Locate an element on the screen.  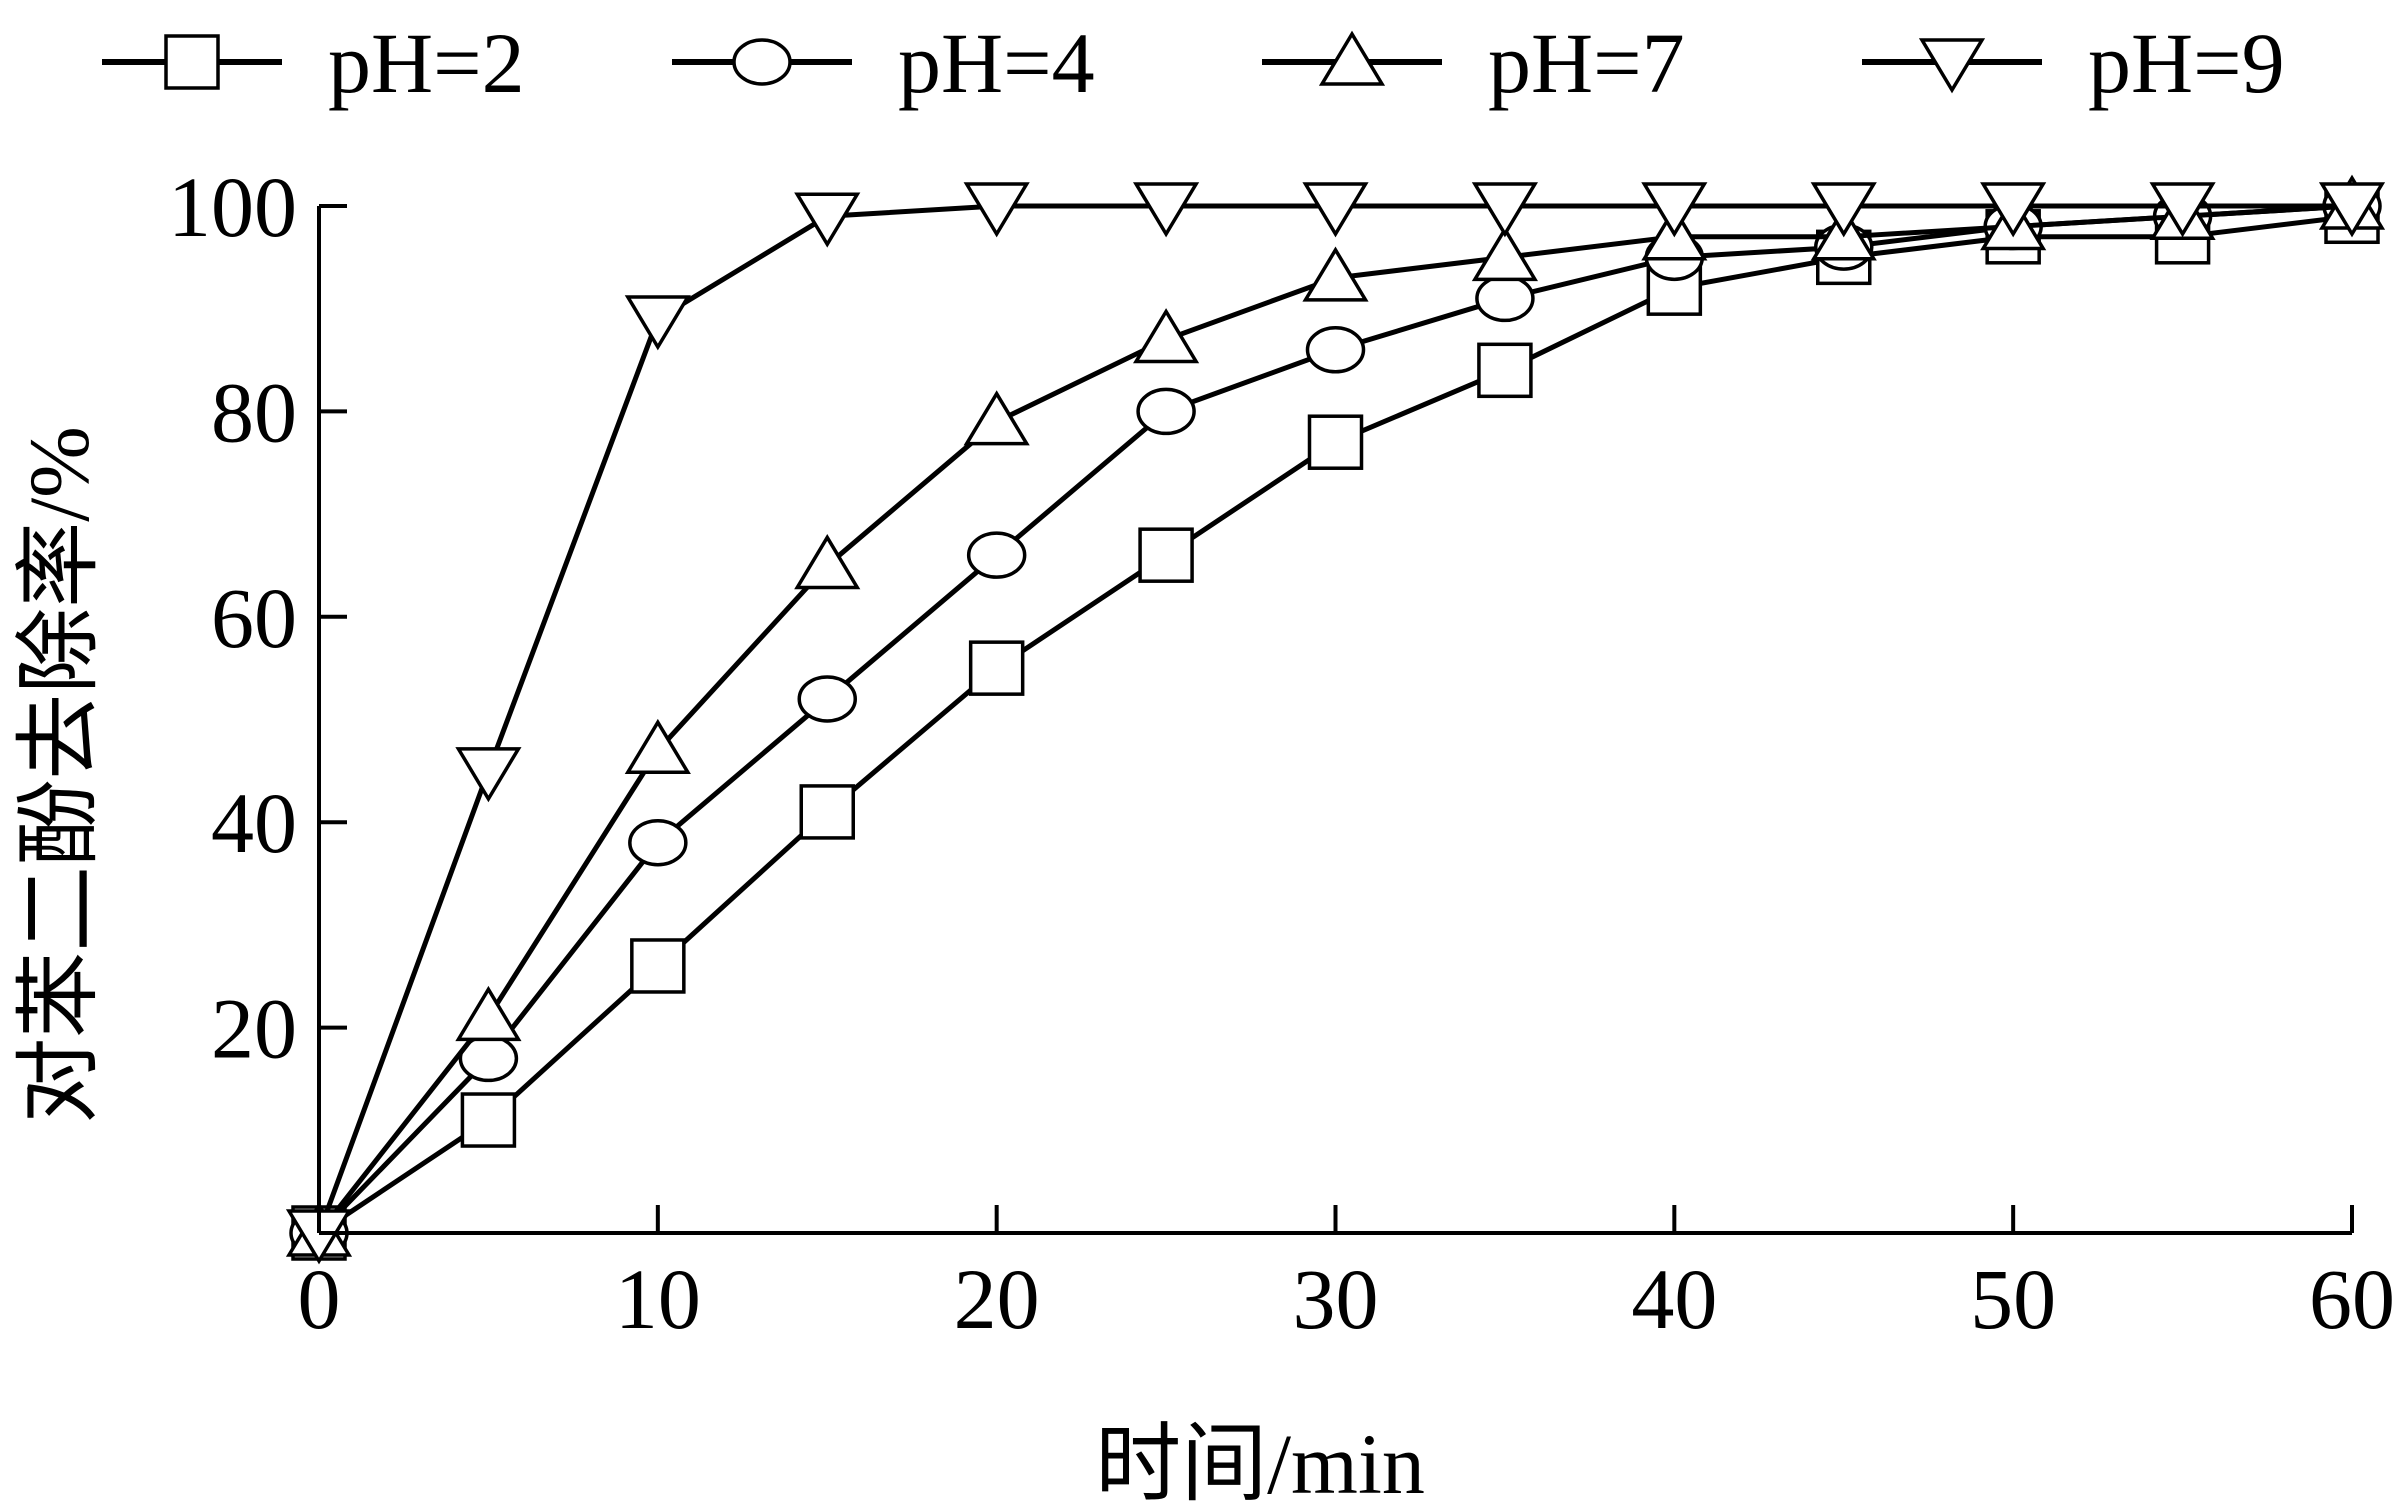
x-tick-label: 50 is located at coordinates (2013, 1299).